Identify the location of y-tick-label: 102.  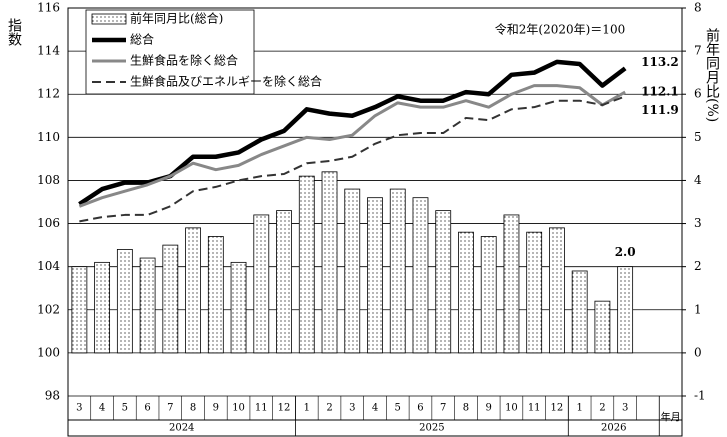
(48, 309).